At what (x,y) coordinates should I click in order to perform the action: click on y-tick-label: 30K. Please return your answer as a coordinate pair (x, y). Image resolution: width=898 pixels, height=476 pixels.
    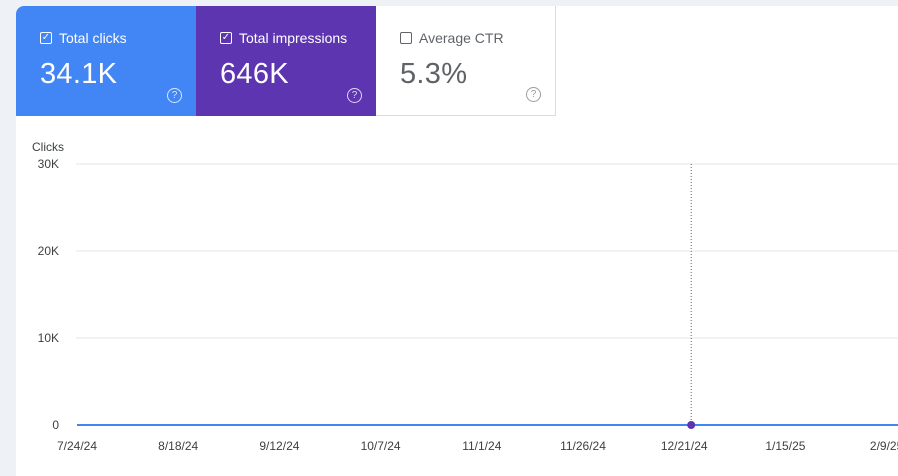
    Looking at the image, I should click on (48, 164).